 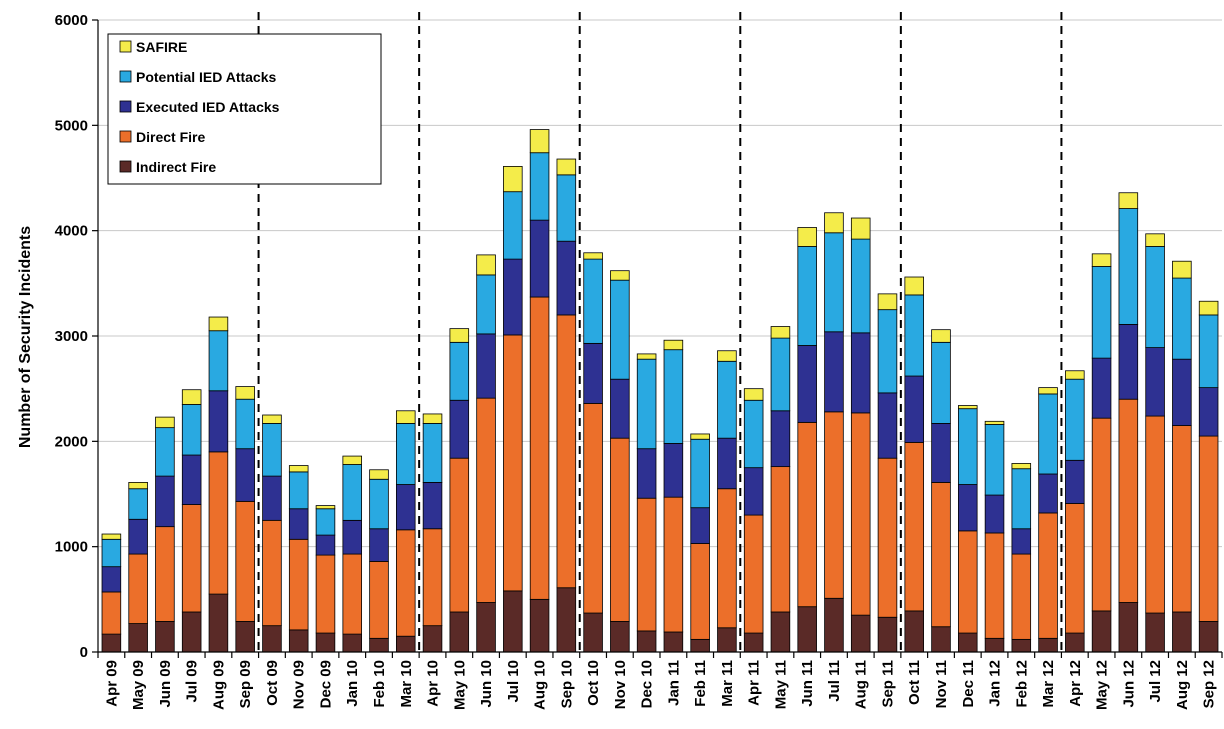 I want to click on x-tick-label: Apr 12, so click(x=1075, y=683).